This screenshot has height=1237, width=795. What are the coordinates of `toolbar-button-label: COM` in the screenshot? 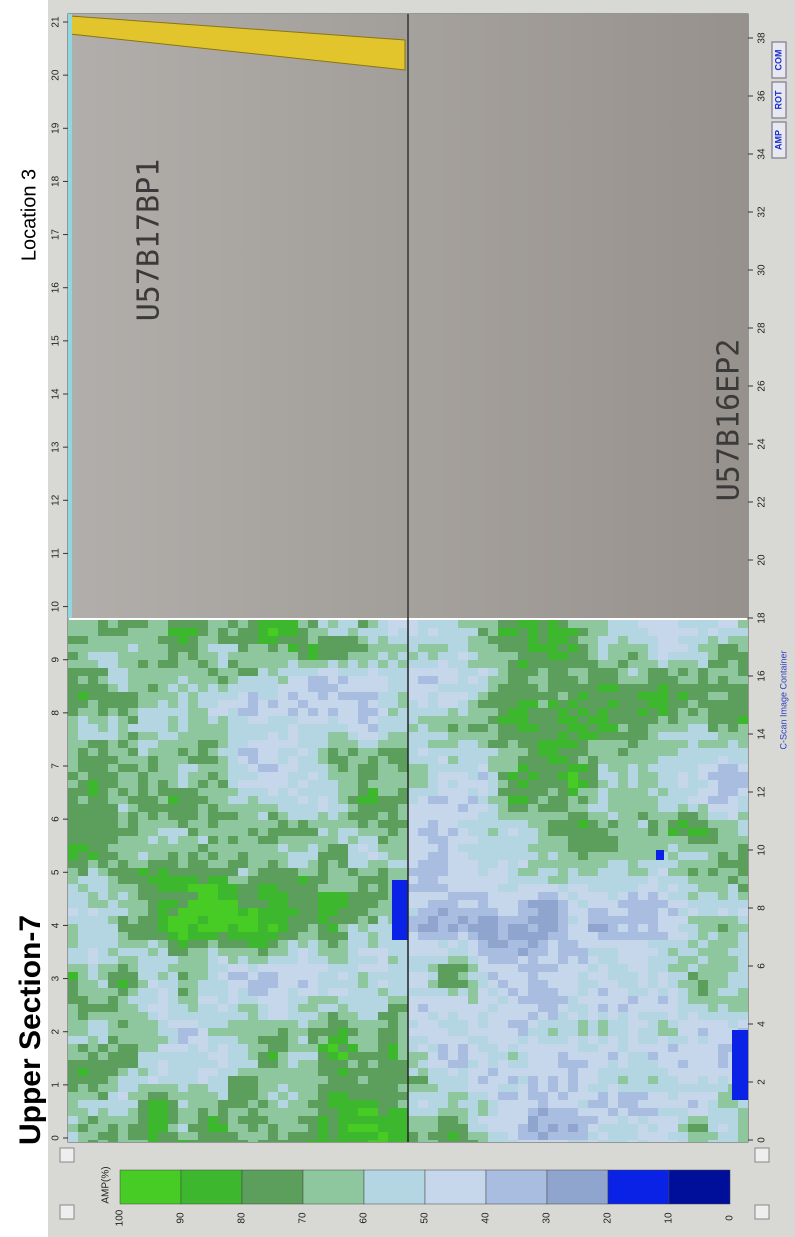 It's located at (778, 60).